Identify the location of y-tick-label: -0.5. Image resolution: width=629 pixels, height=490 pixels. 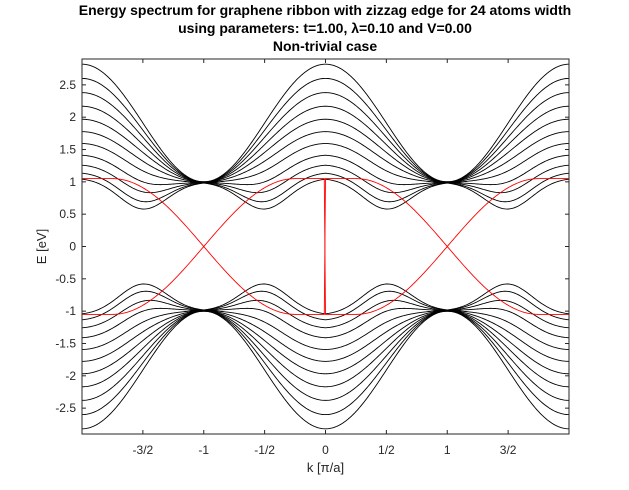
(65, 279).